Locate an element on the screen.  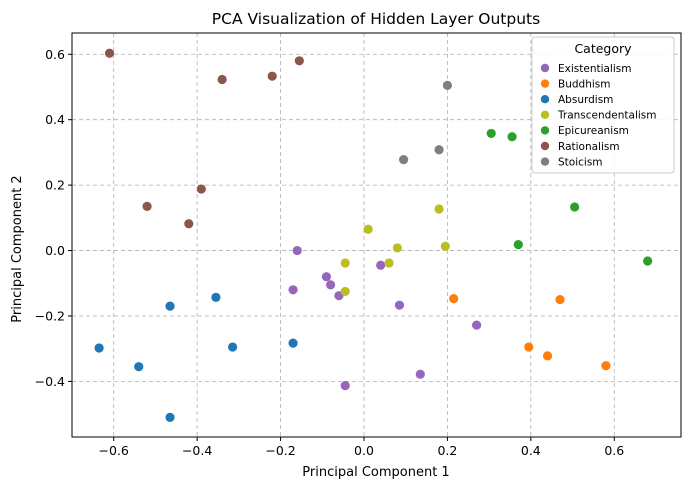
legend-marker-existentialism is located at coordinates (545, 68).